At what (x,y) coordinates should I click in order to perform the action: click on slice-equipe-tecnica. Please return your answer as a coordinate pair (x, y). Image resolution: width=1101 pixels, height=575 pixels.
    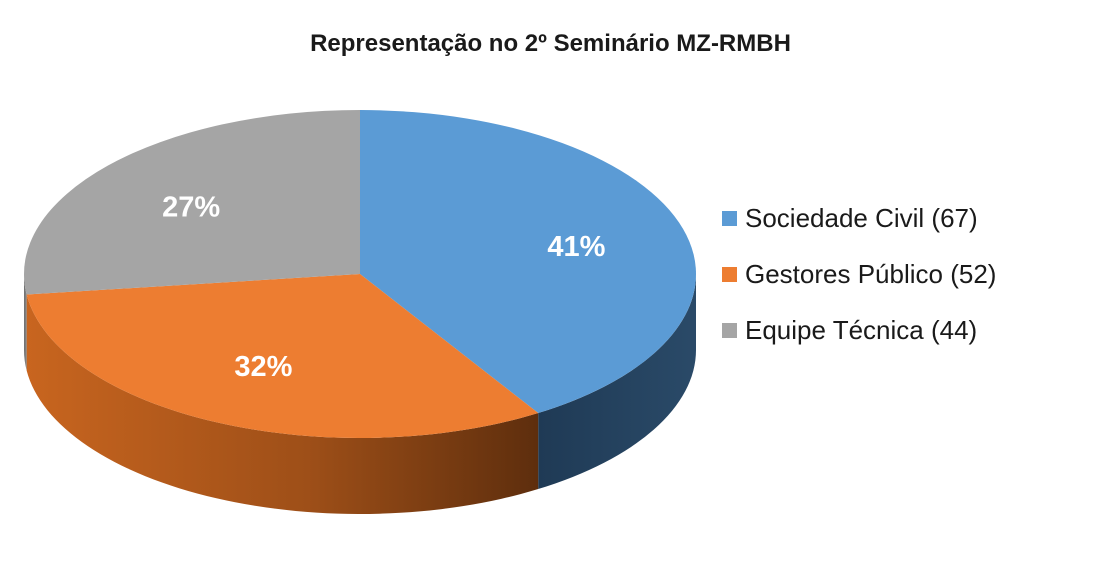
    Looking at the image, I should click on (191, 202).